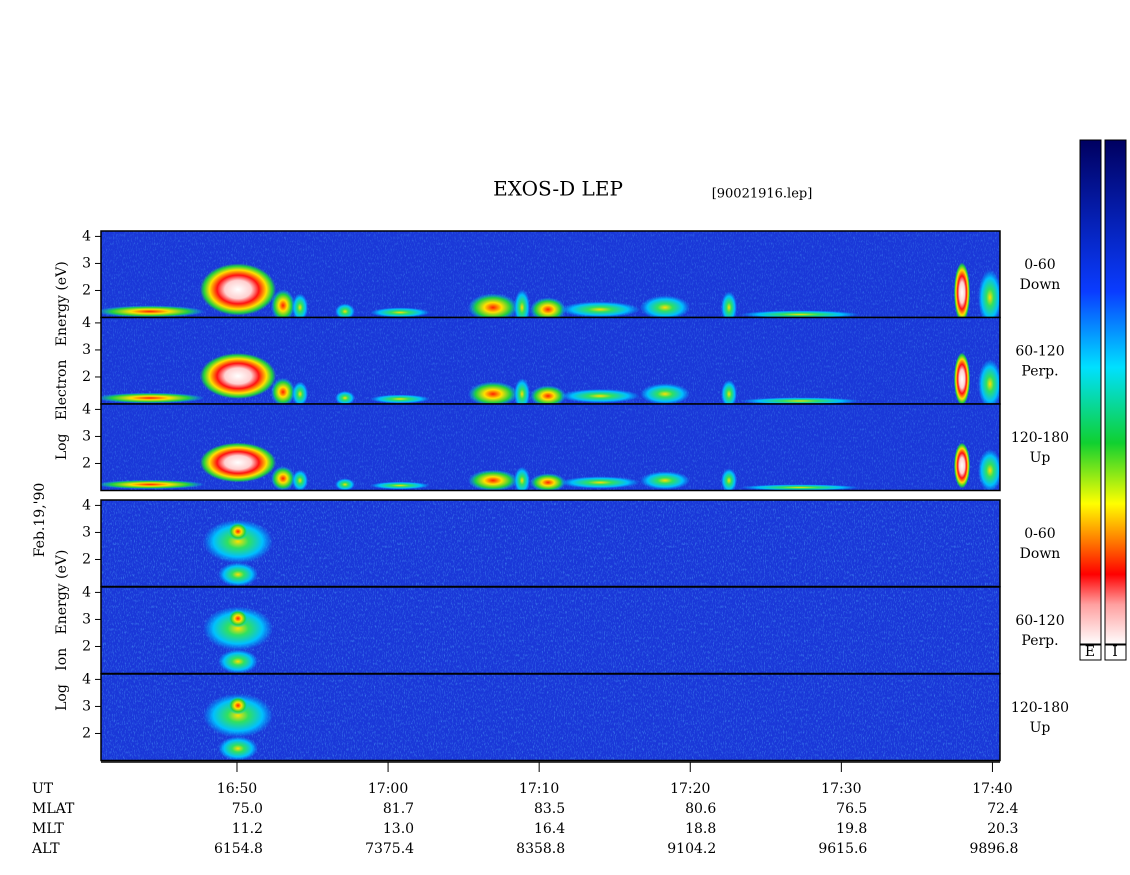 The width and height of the screenshot is (1130, 875). Describe the element at coordinates (700, 829) in the screenshot. I see `orbit-value: 18.8` at that location.